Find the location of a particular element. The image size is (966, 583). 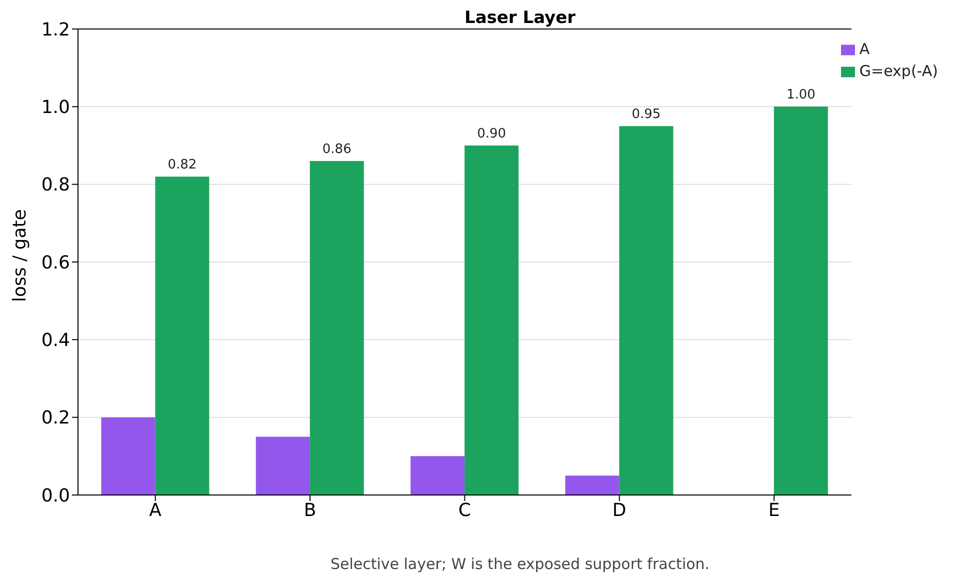

y-tick-label: 0.4 is located at coordinates (55, 341).